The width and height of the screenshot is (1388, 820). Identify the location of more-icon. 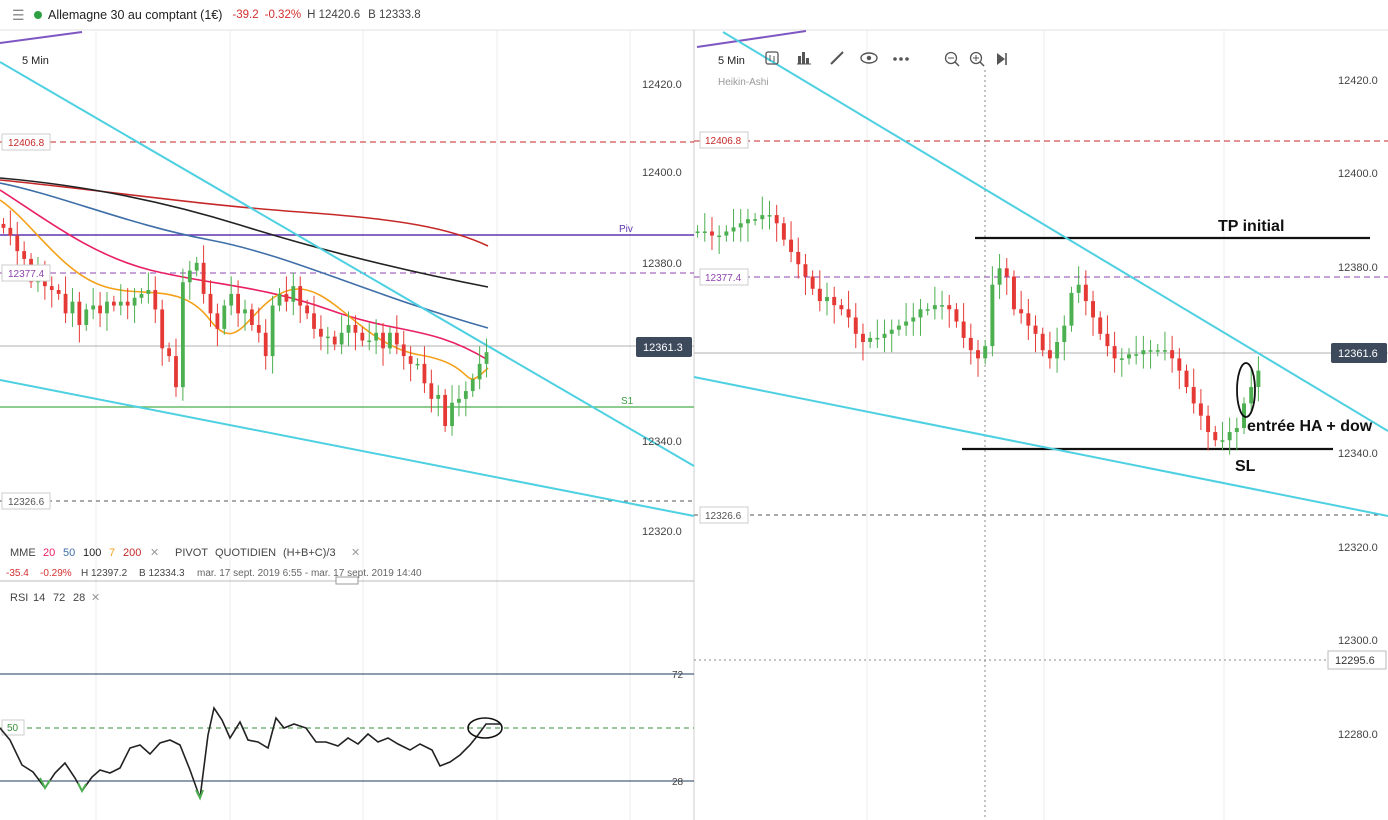
(901, 59).